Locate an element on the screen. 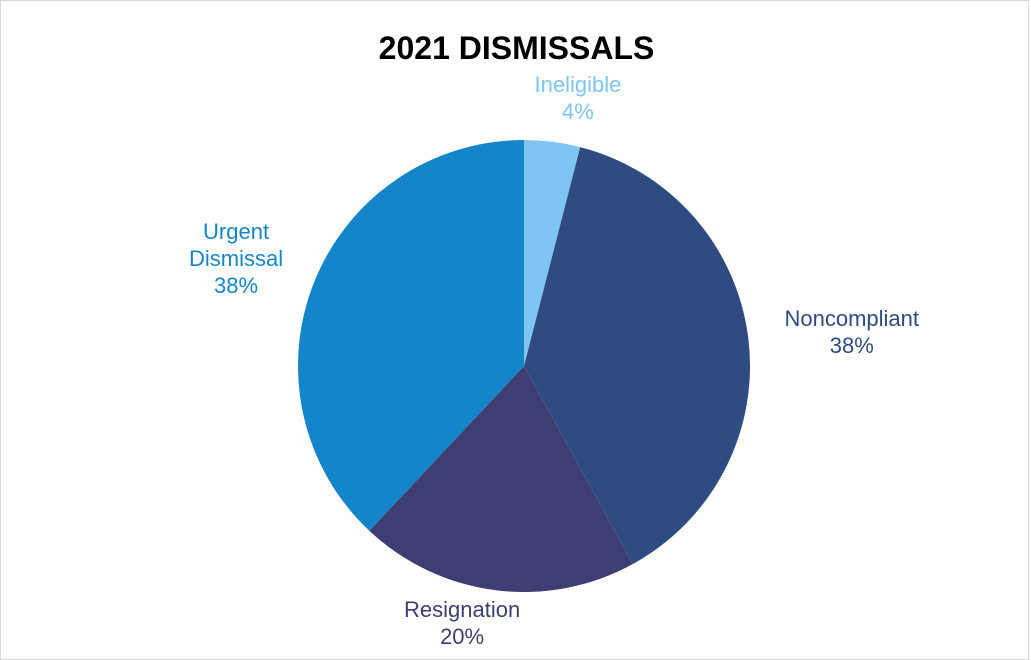 The height and width of the screenshot is (660, 1031). slice-label-ineligible: Ineligible 4% is located at coordinates (578, 98).